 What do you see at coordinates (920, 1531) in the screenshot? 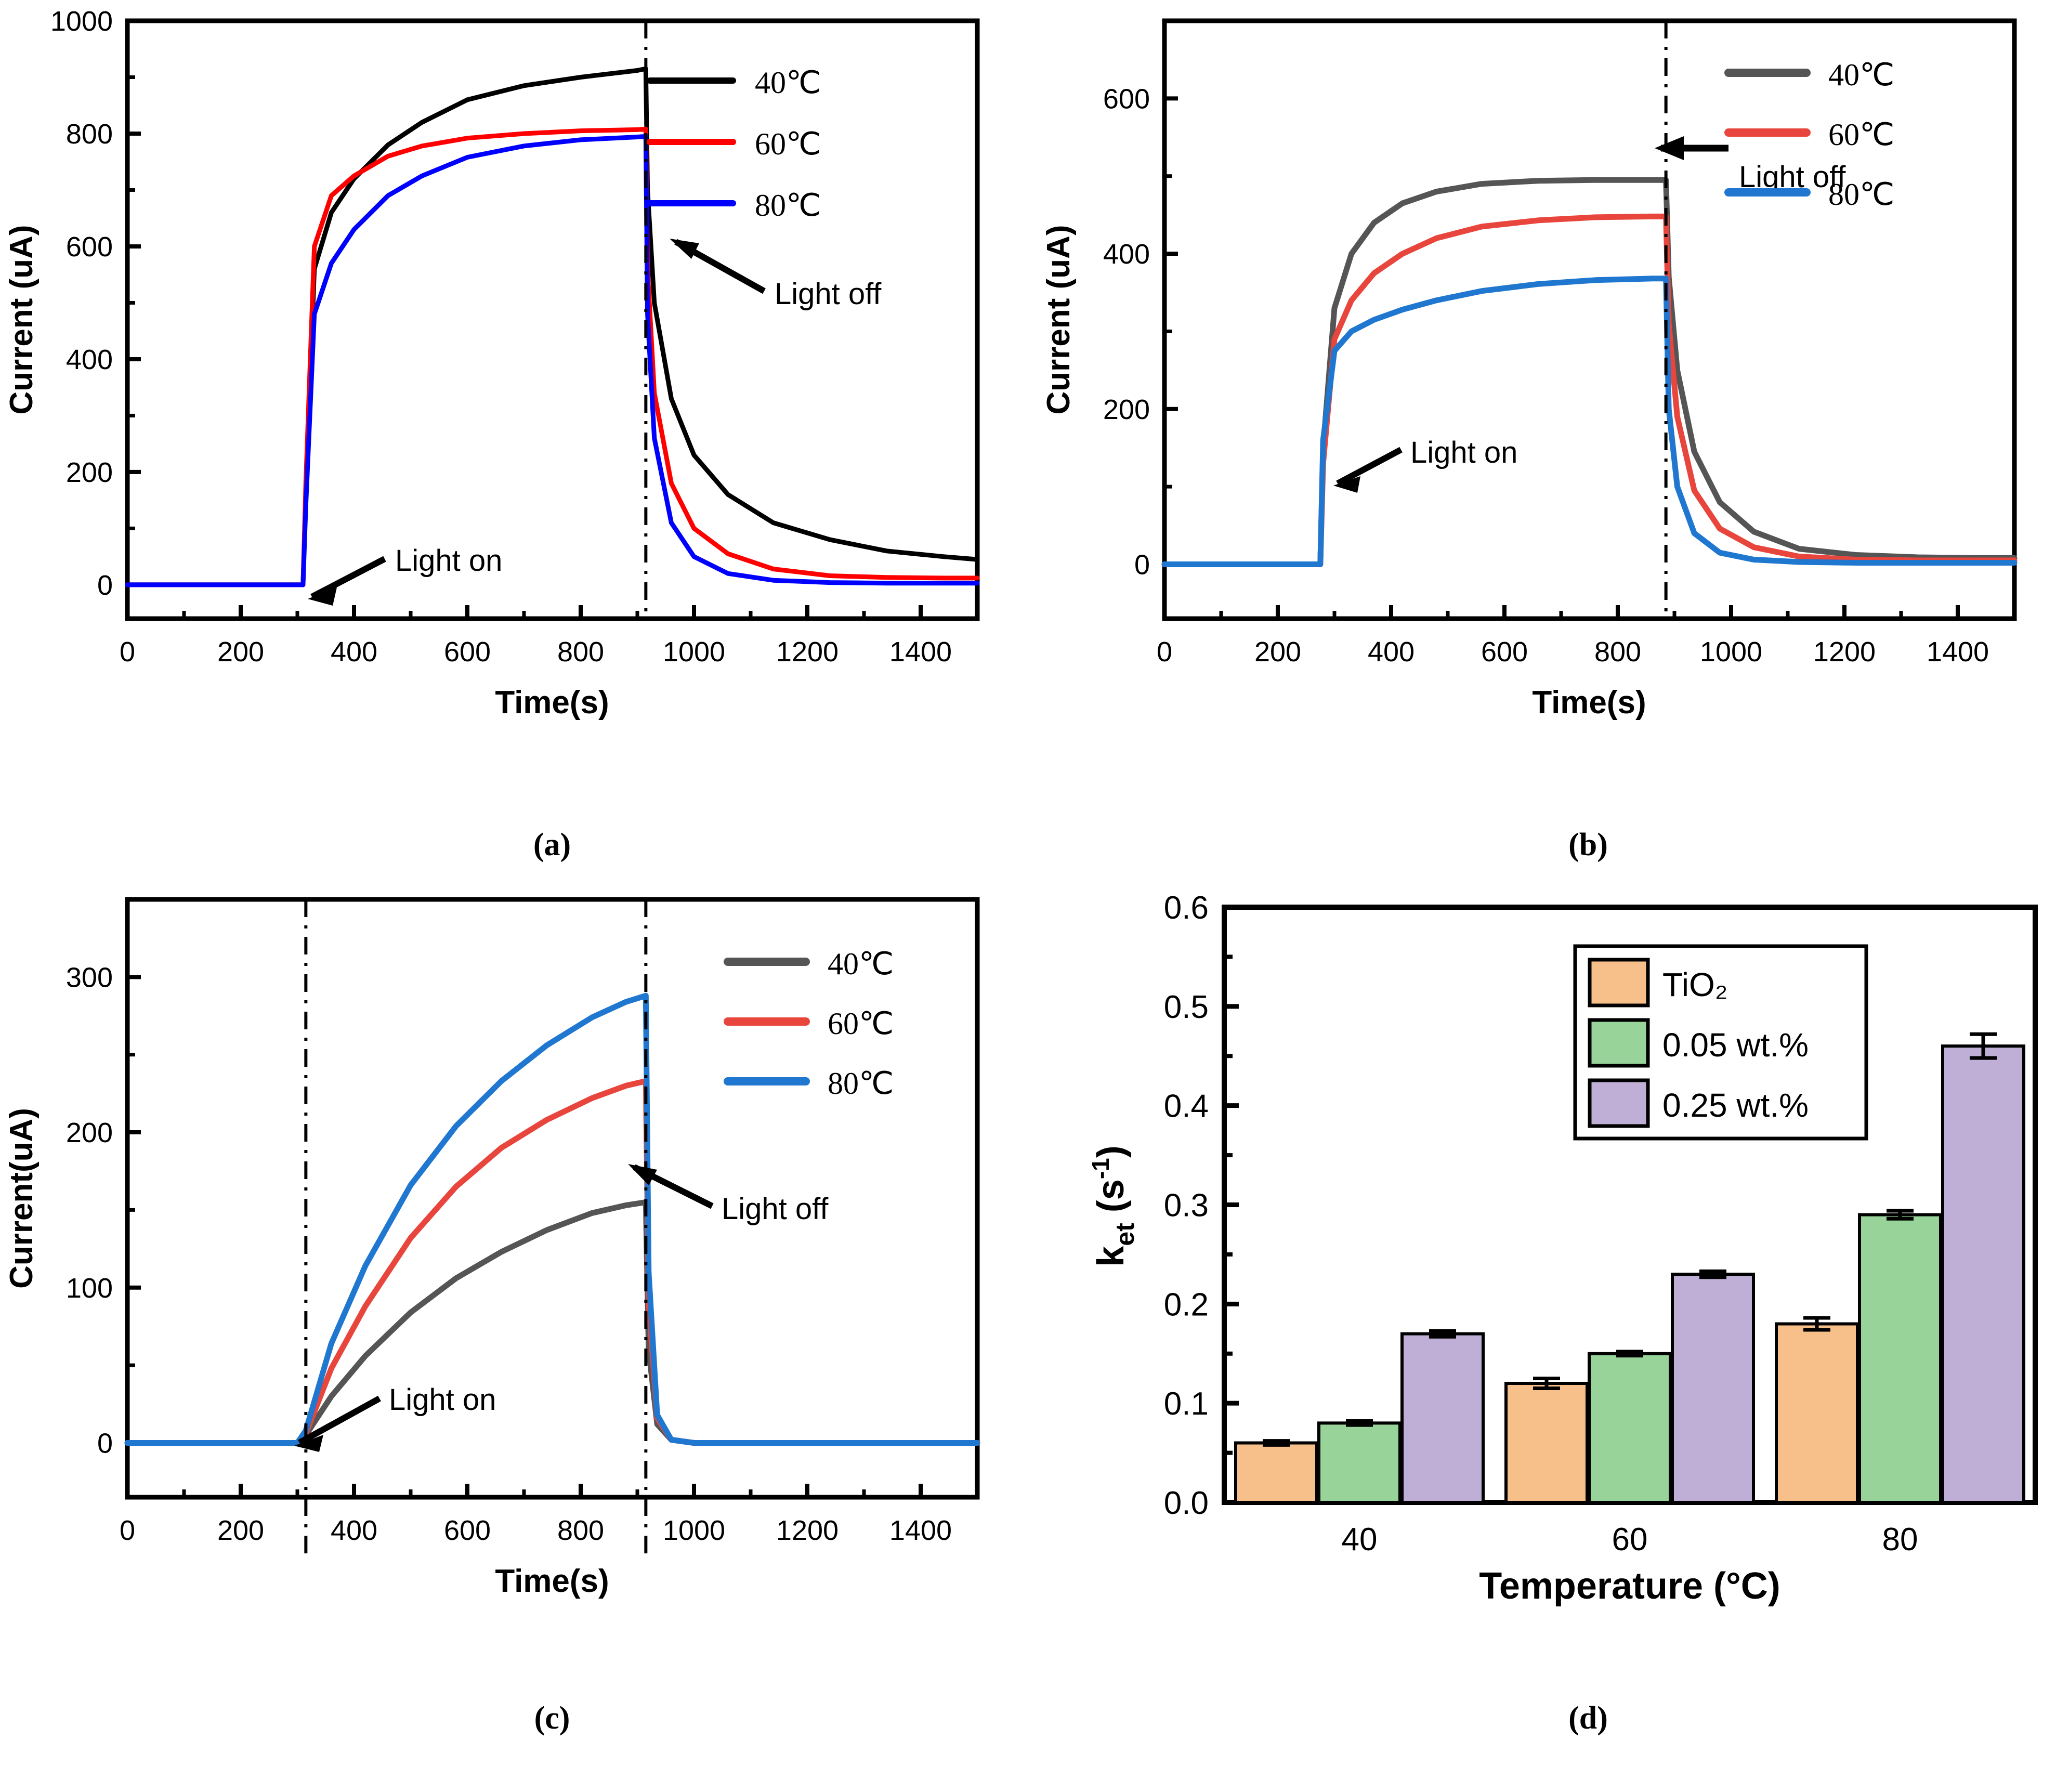
I see `panel-c-xtick-1400: 1400` at bounding box center [920, 1531].